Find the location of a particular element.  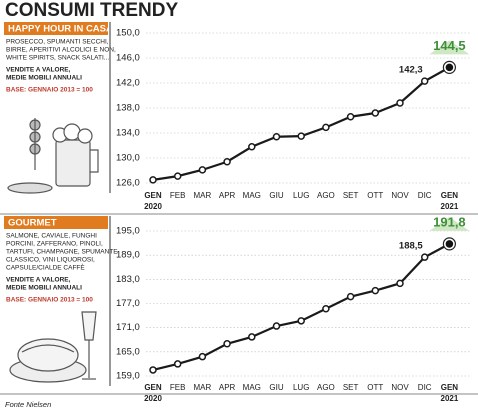

description: PROSECCO, SPUMANTI SECCHI, is located at coordinates (57, 42).